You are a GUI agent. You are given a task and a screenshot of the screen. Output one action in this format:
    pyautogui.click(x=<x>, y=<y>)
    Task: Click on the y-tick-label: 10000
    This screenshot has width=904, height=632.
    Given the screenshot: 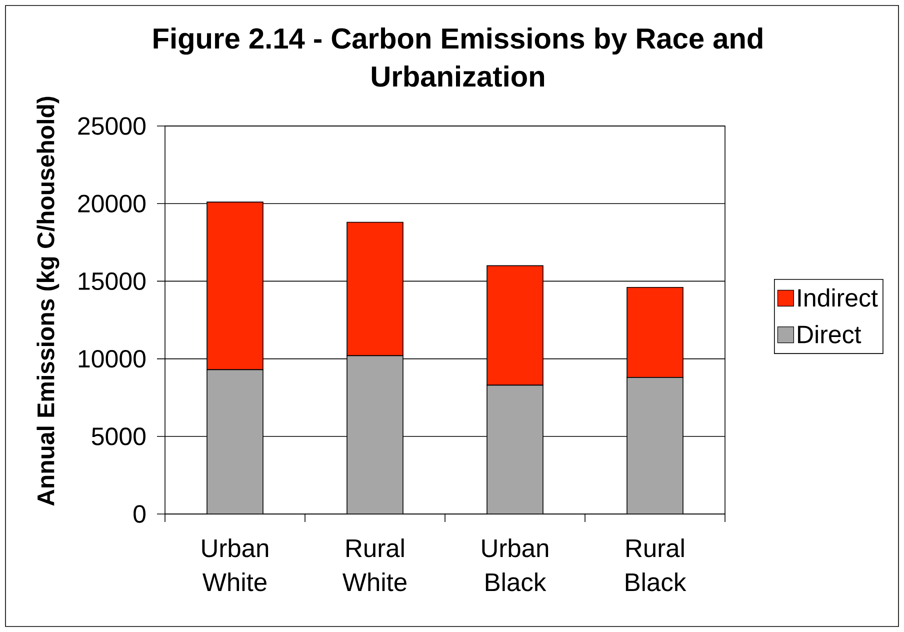 What is the action you would take?
    pyautogui.click(x=112, y=359)
    